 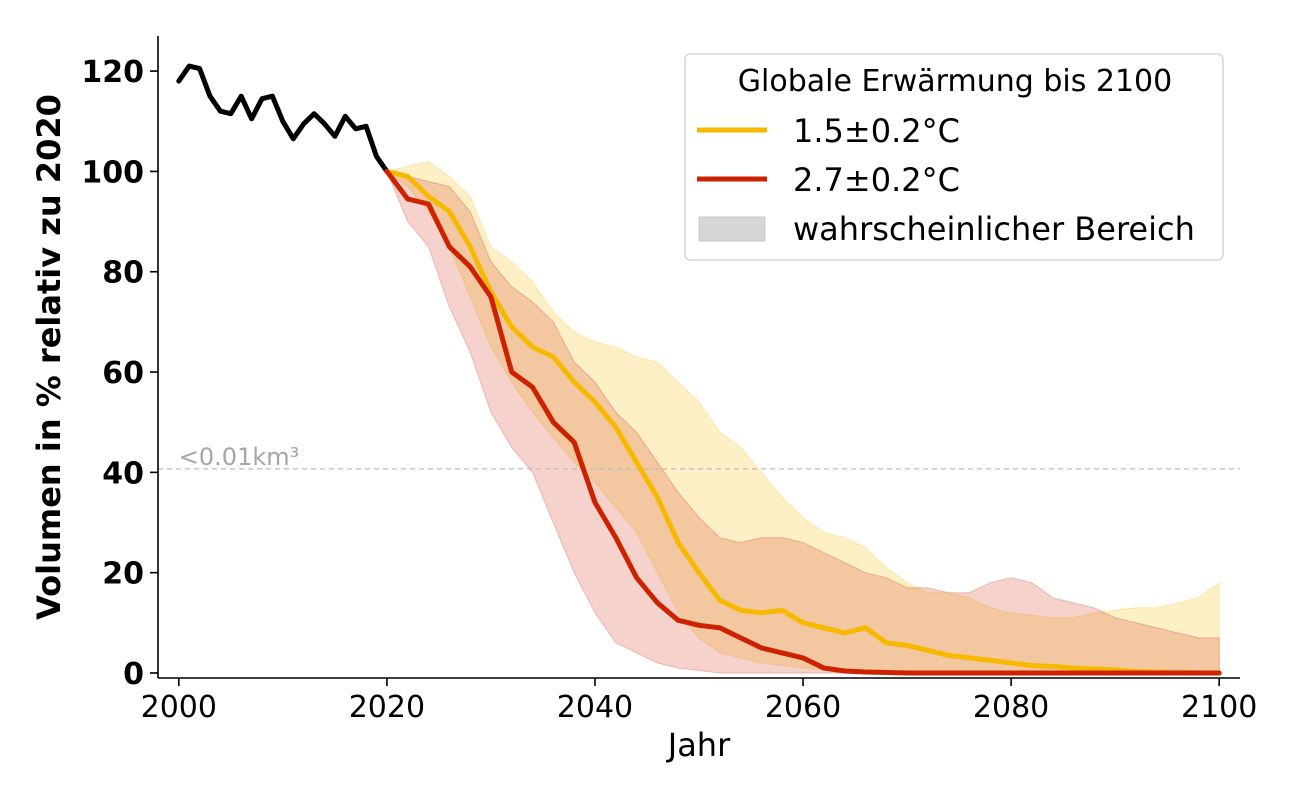 I want to click on y-tick-label: 20, so click(x=123, y=574).